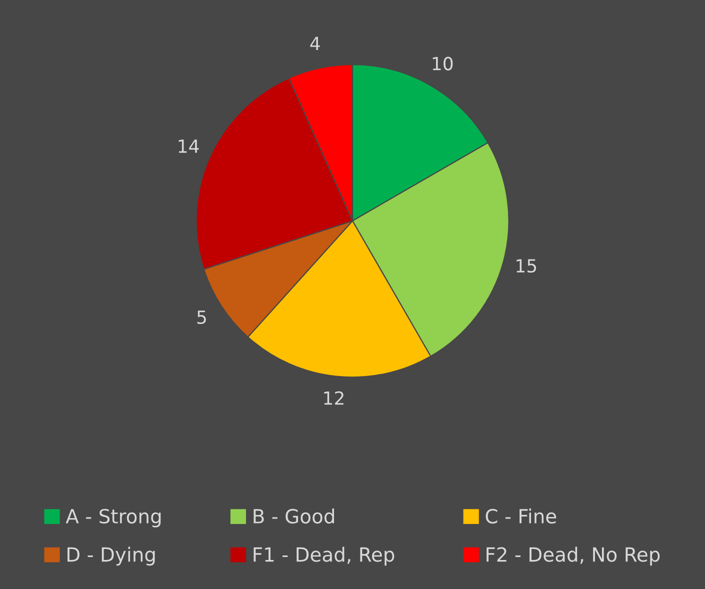 The height and width of the screenshot is (589, 705). What do you see at coordinates (526, 266) in the screenshot?
I see `data-label: 15` at bounding box center [526, 266].